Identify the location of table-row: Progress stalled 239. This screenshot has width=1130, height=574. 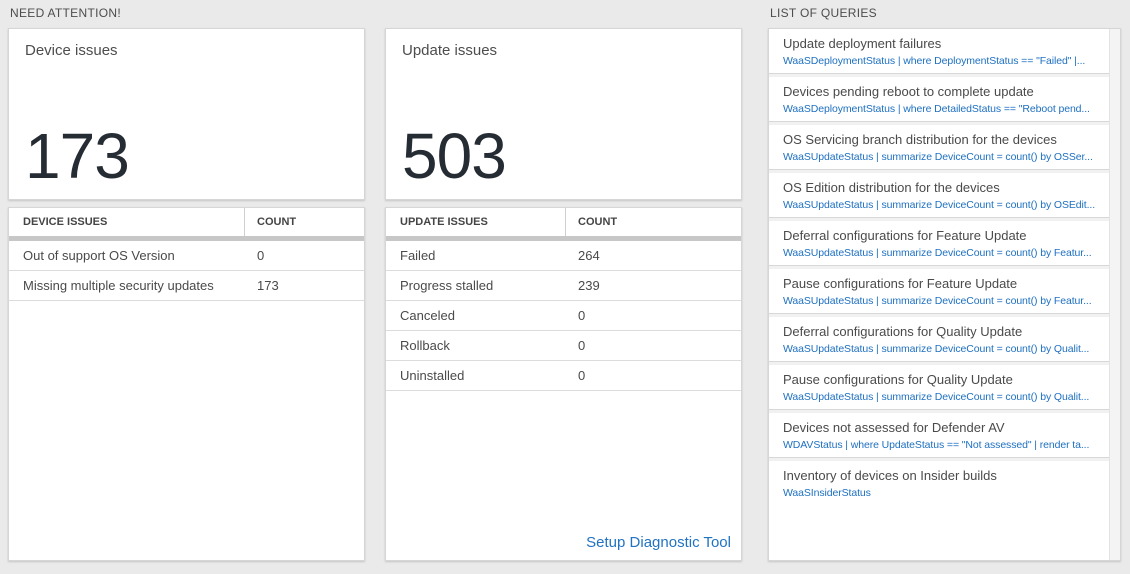
(563, 286).